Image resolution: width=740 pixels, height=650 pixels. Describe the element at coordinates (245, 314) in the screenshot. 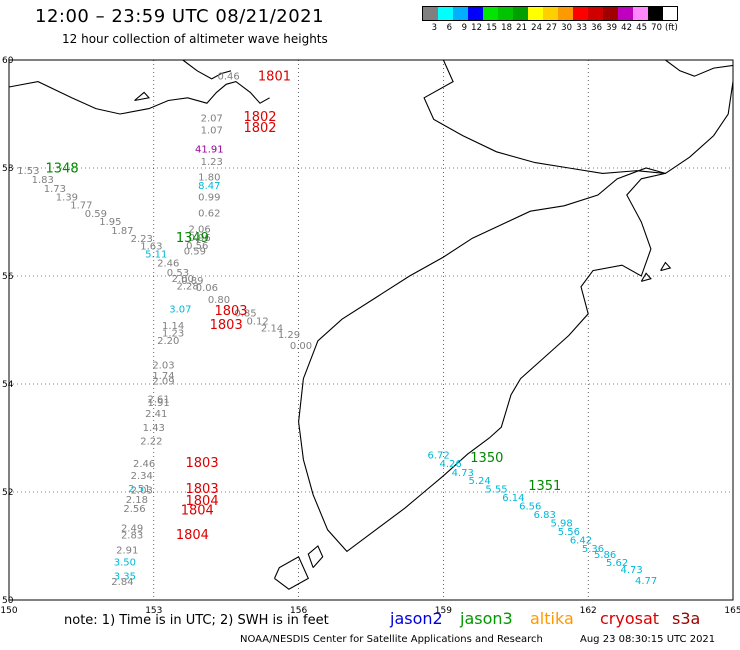

I see `swh-value: 0.85` at that location.